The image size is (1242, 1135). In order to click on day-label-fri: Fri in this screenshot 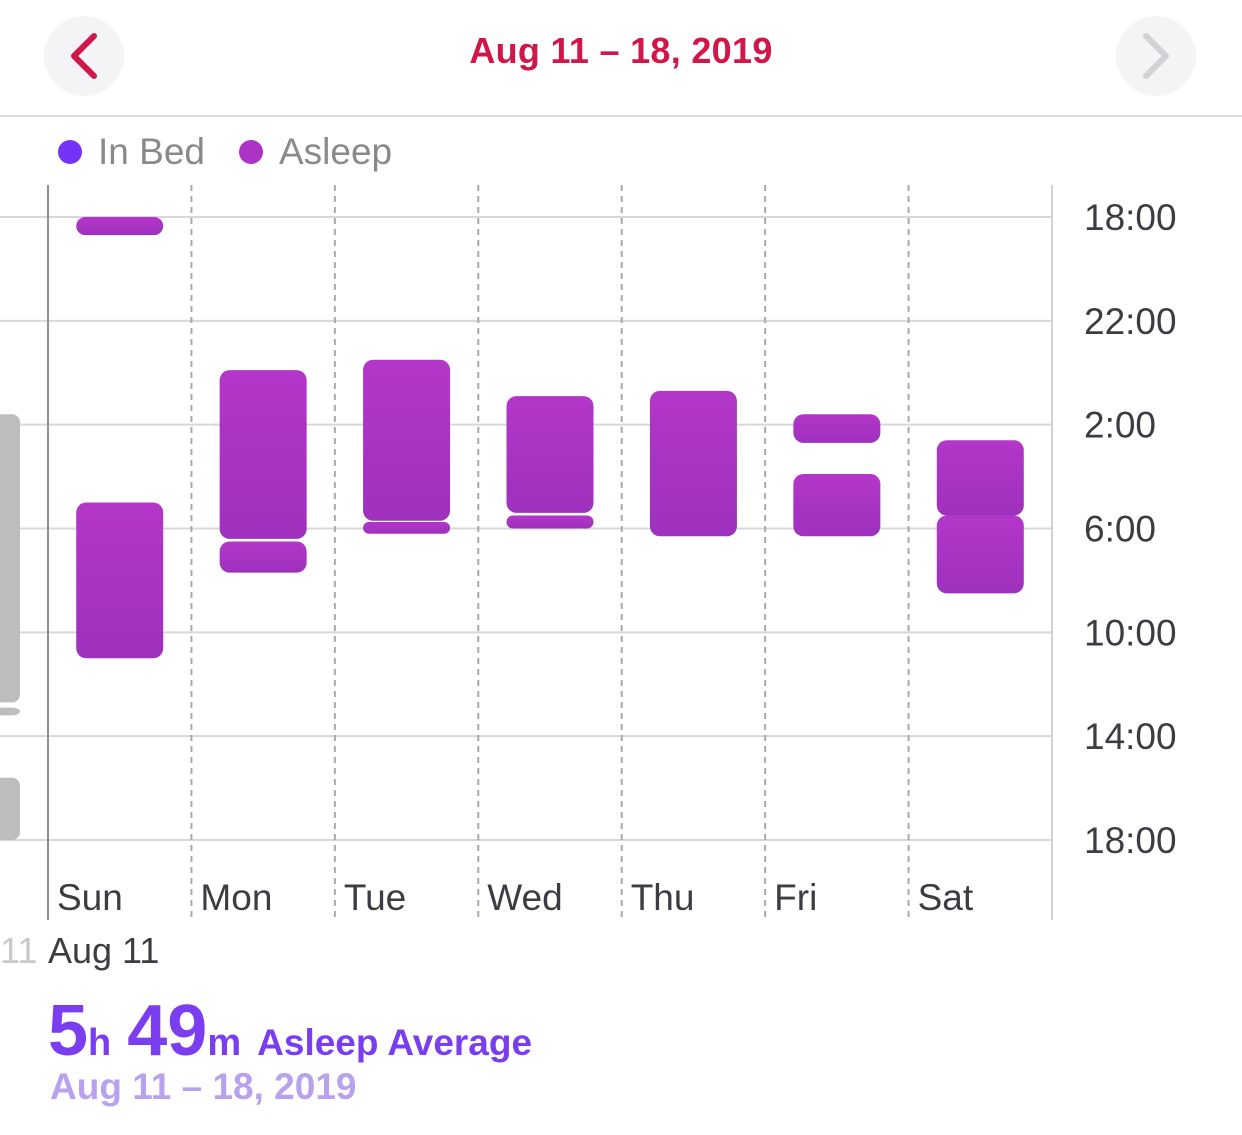, I will do `click(795, 897)`.